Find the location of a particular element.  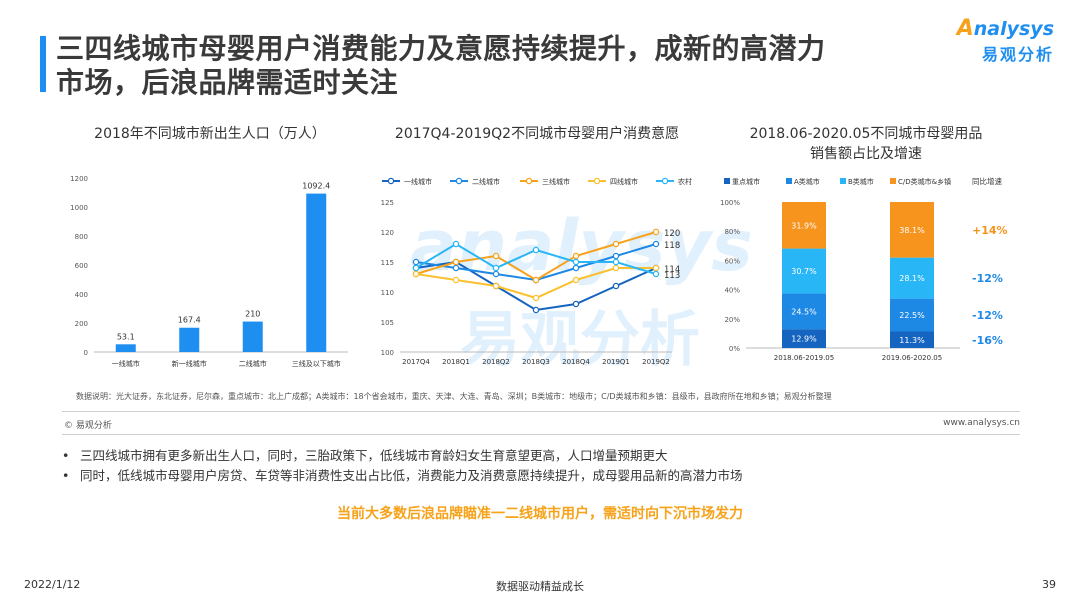

x-tick-label: 二线城市 is located at coordinates (253, 363).